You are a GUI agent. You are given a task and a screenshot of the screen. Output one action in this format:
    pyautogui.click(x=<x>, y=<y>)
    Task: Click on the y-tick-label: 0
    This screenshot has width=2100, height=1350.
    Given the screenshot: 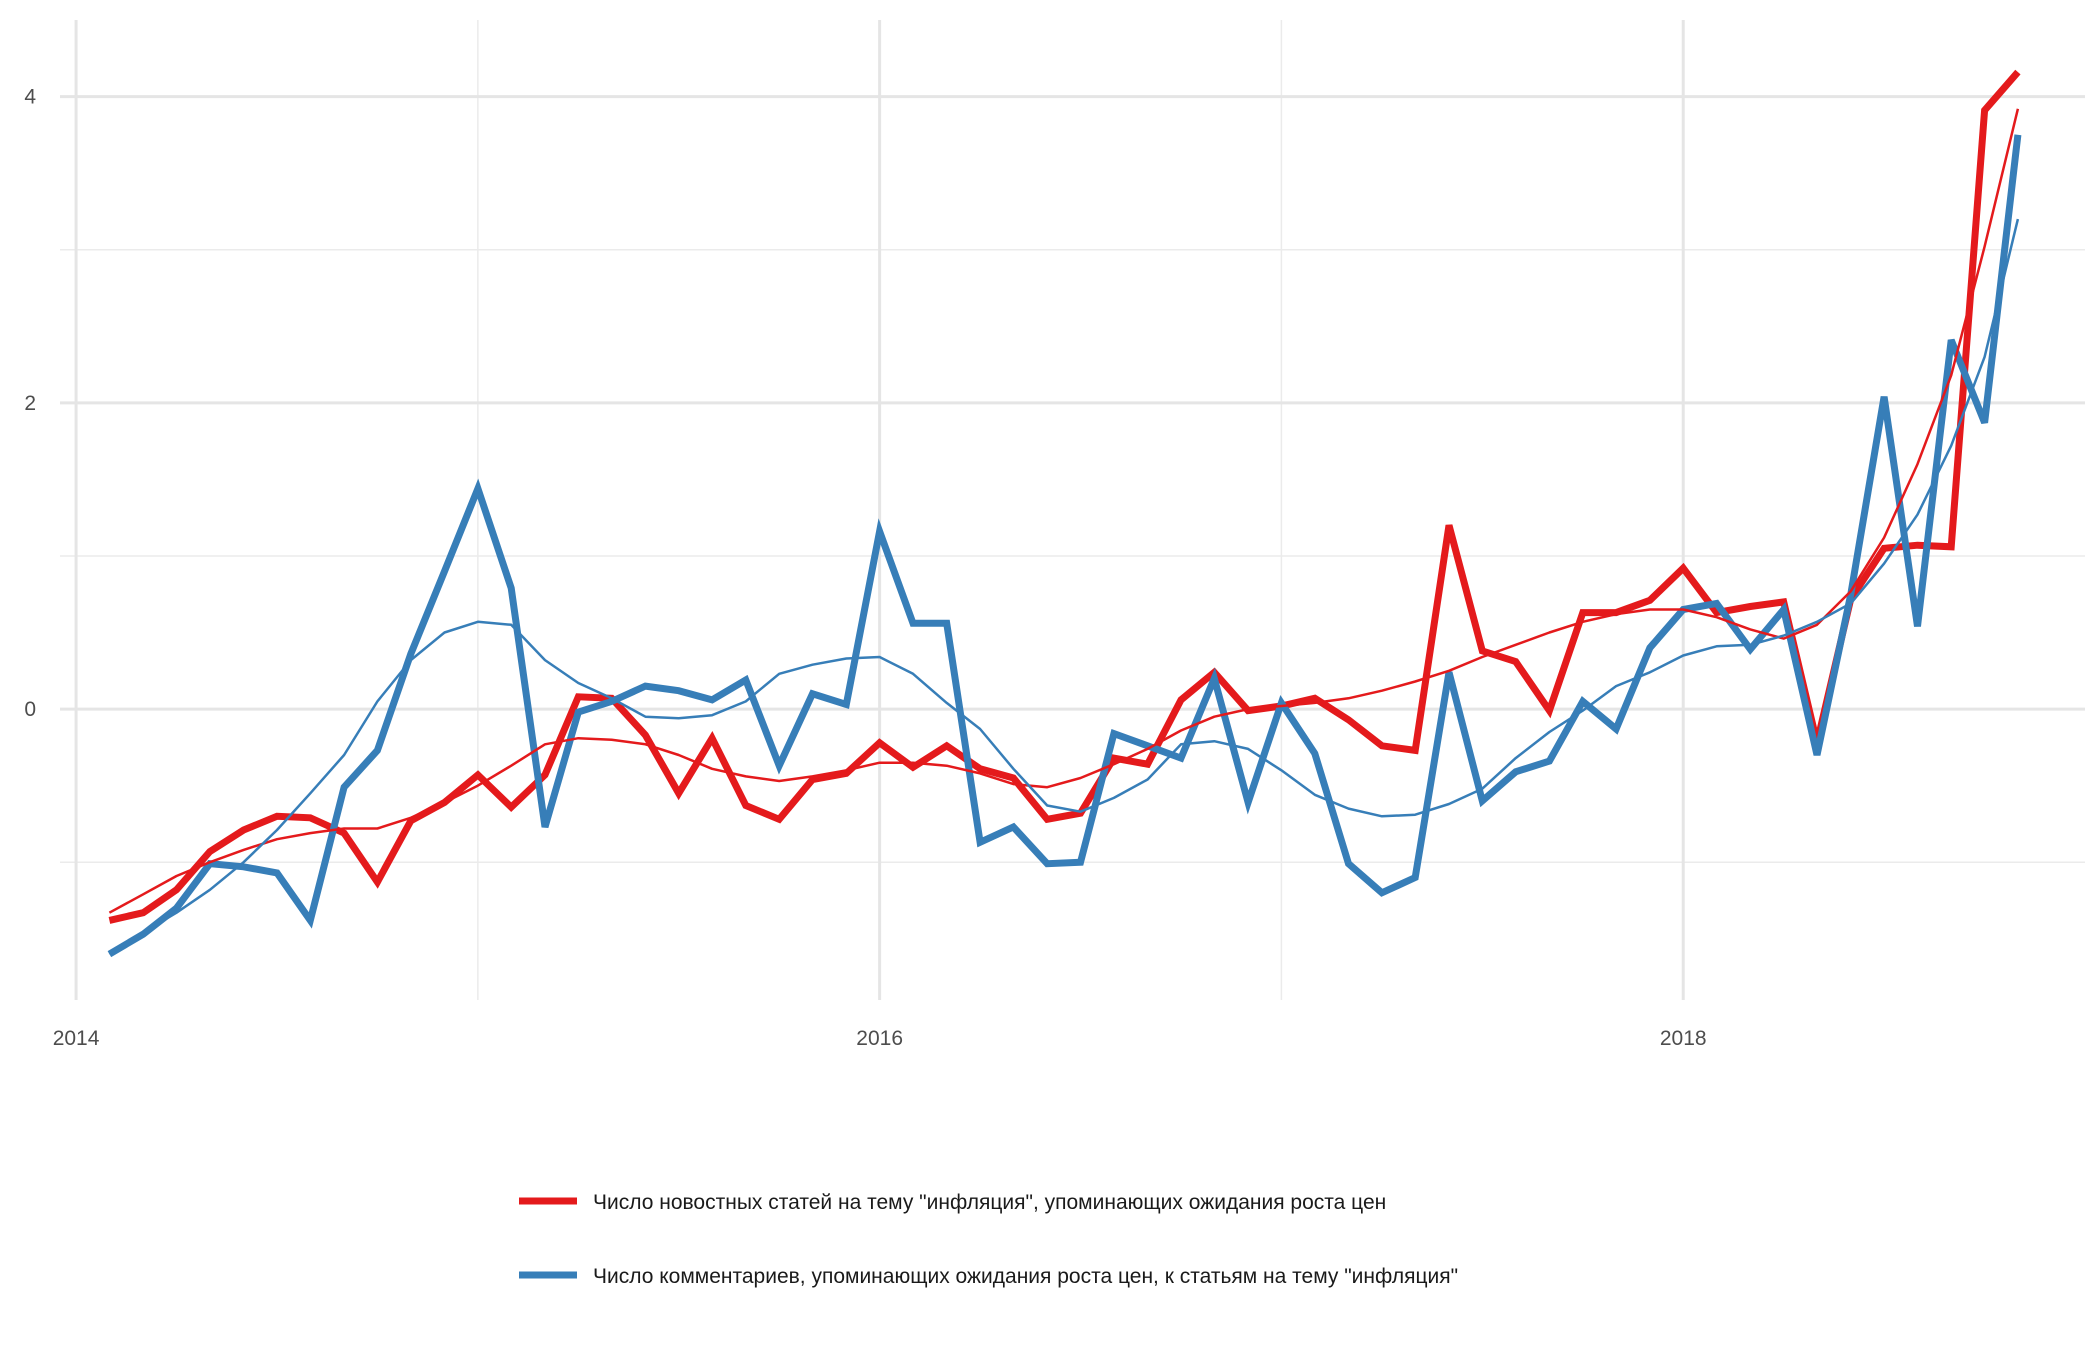 What is the action you would take?
    pyautogui.click(x=30, y=709)
    